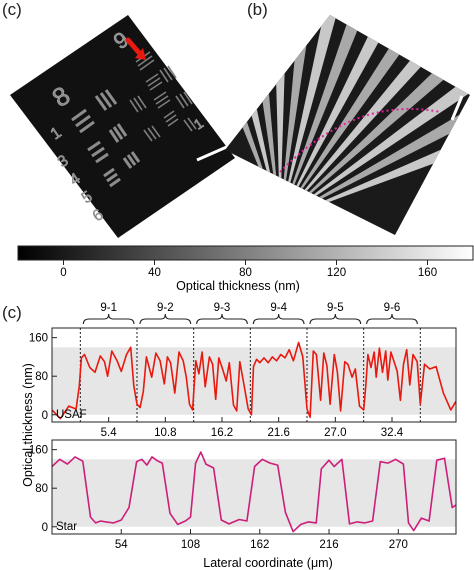 The height and width of the screenshot is (570, 474). What do you see at coordinates (165, 433) in the screenshot?
I see `x-tick-label: 10.8` at bounding box center [165, 433].